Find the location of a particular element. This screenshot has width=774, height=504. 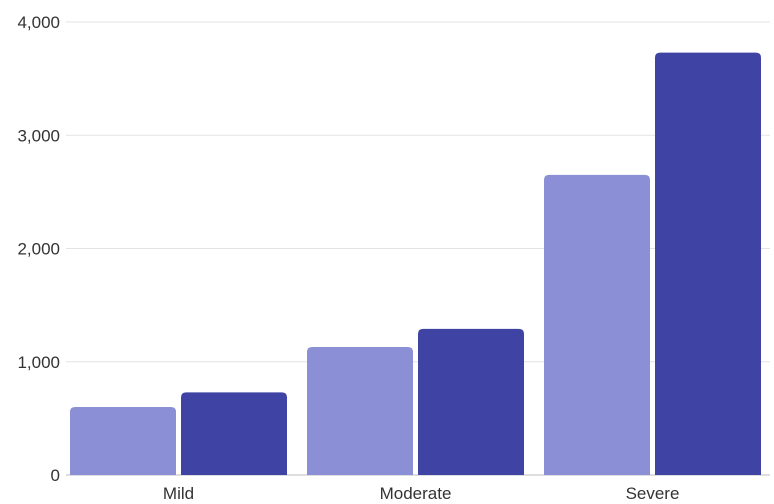

y-tick-label: 0 is located at coordinates (55, 475).